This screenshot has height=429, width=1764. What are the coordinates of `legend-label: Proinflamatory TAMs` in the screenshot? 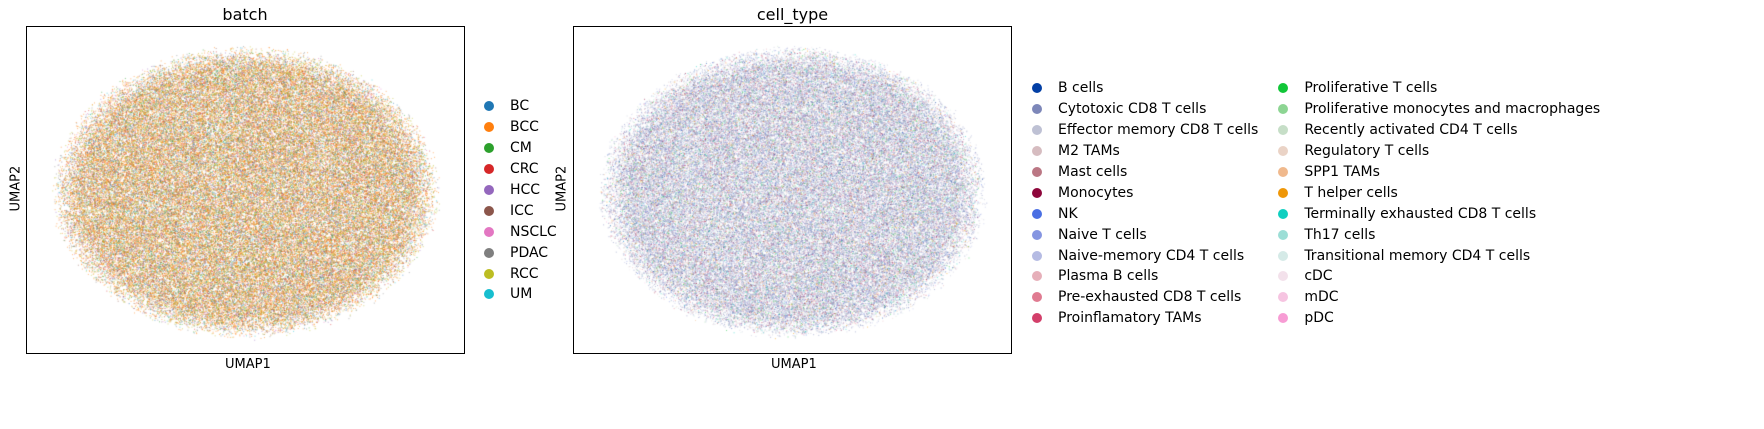 It's located at (1130, 318).